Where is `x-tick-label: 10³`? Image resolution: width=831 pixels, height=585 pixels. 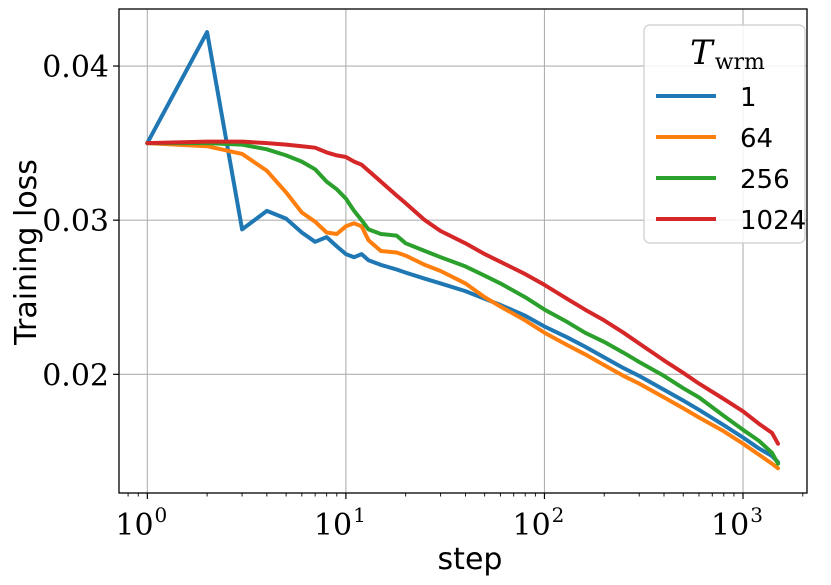
x-tick-label: 10³ is located at coordinates (737, 523).